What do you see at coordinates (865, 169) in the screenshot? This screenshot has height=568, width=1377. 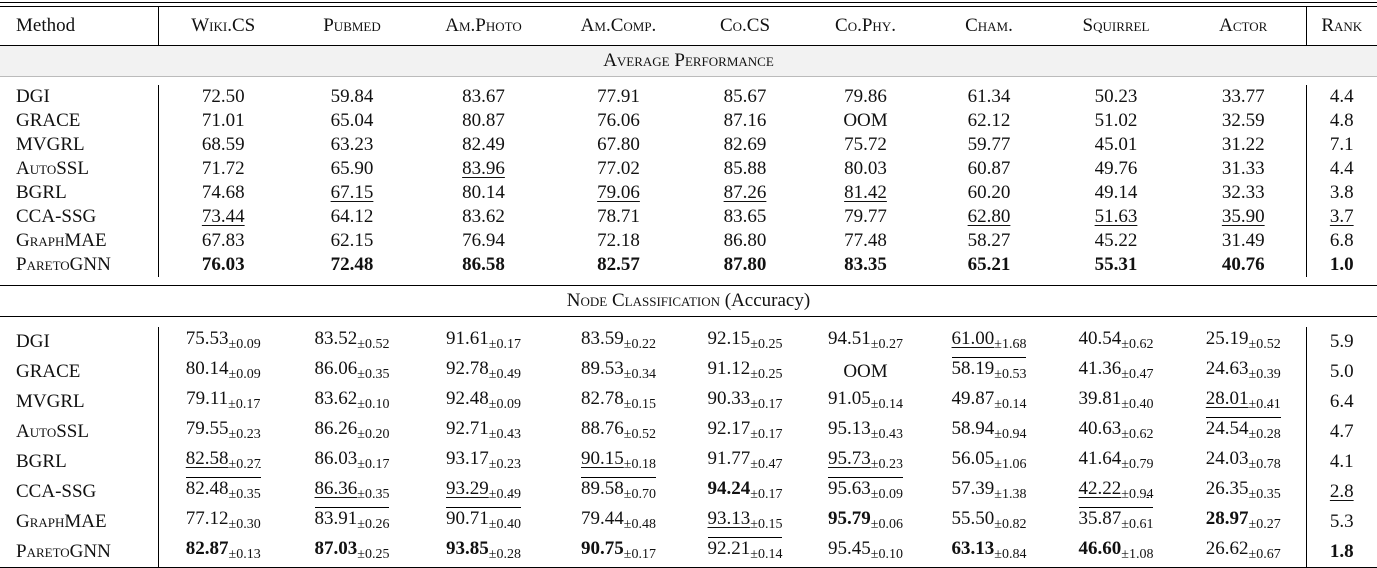 I see `value-cell: 80.03` at bounding box center [865, 169].